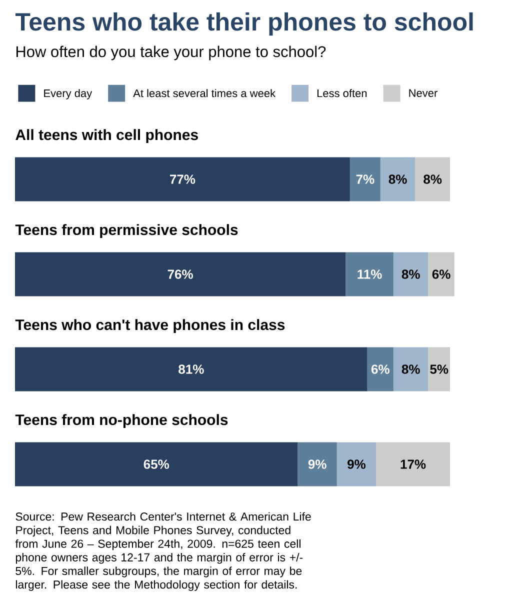 The height and width of the screenshot is (600, 530). Describe the element at coordinates (180, 274) in the screenshot. I see `data-label: 76%` at that location.